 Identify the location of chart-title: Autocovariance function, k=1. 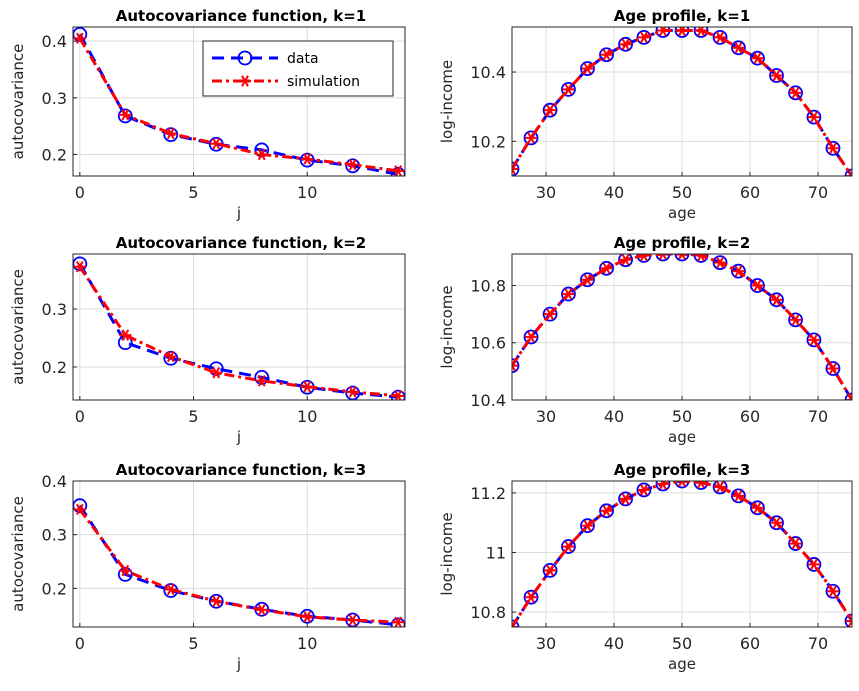
(241, 16).